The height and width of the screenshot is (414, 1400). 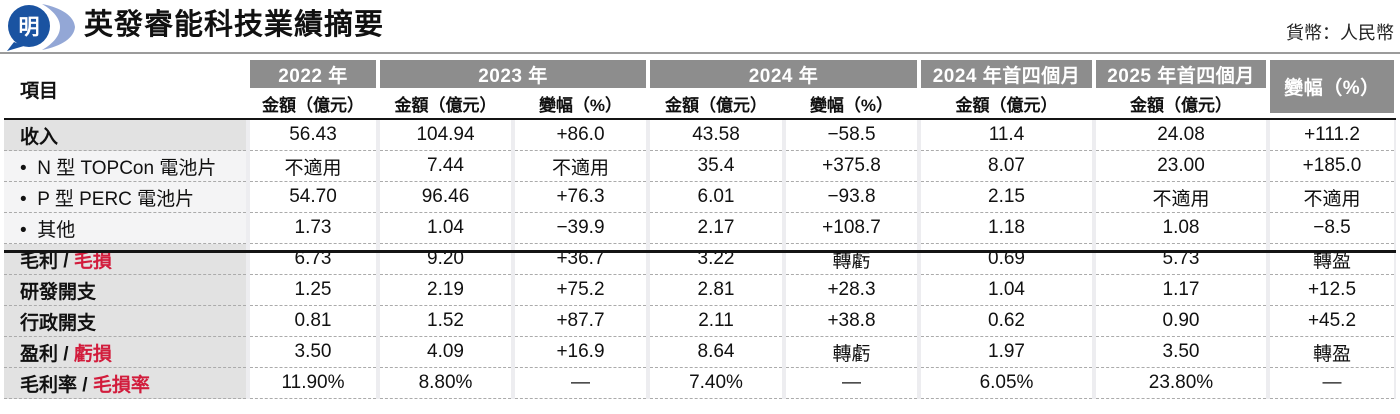 I want to click on cell-value: 1.73, so click(x=313, y=228).